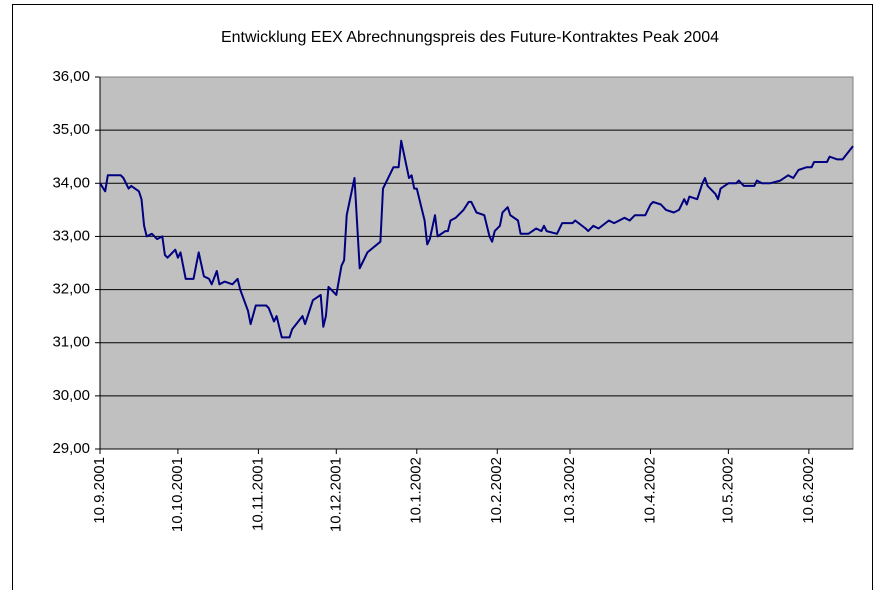 The image size is (887, 590). Describe the element at coordinates (416, 490) in the screenshot. I see `x-tick-label: 10.1.2002` at that location.